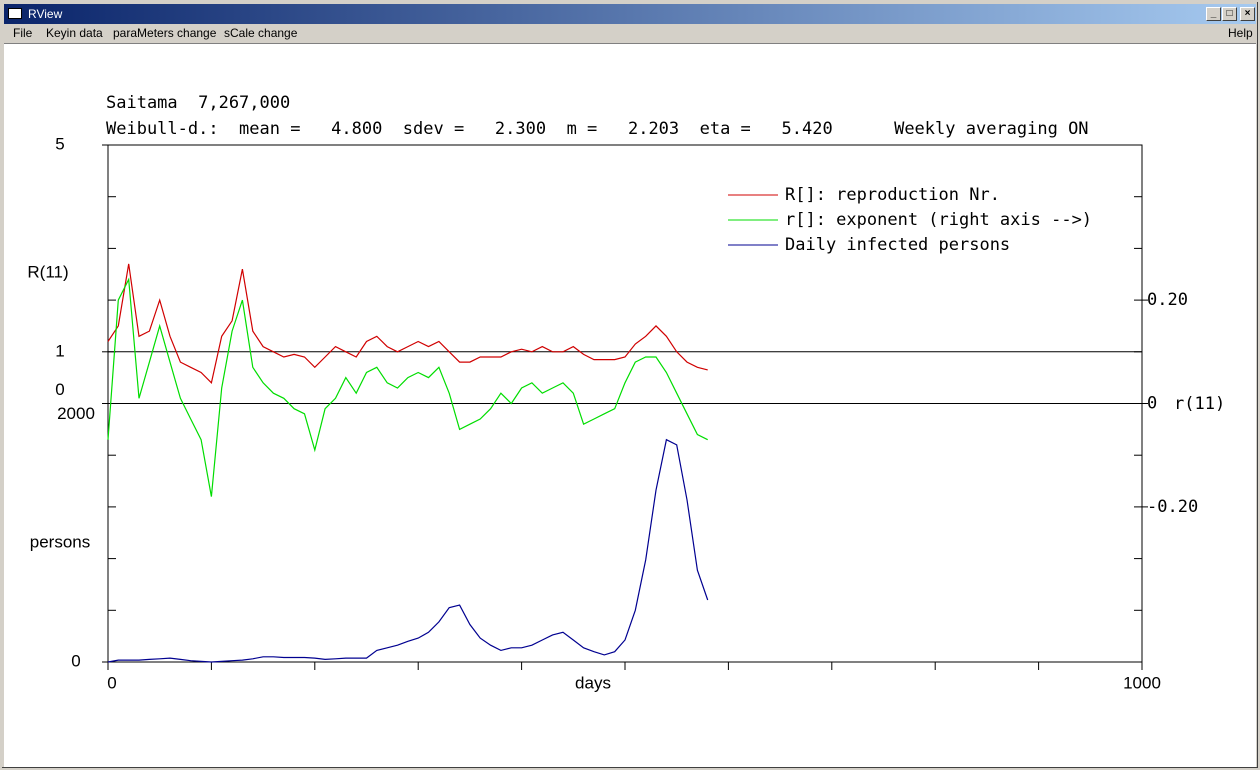 The width and height of the screenshot is (1260, 770). Describe the element at coordinates (938, 220) in the screenshot. I see `legend-label: r[]: exponent (right axis -->)` at that location.